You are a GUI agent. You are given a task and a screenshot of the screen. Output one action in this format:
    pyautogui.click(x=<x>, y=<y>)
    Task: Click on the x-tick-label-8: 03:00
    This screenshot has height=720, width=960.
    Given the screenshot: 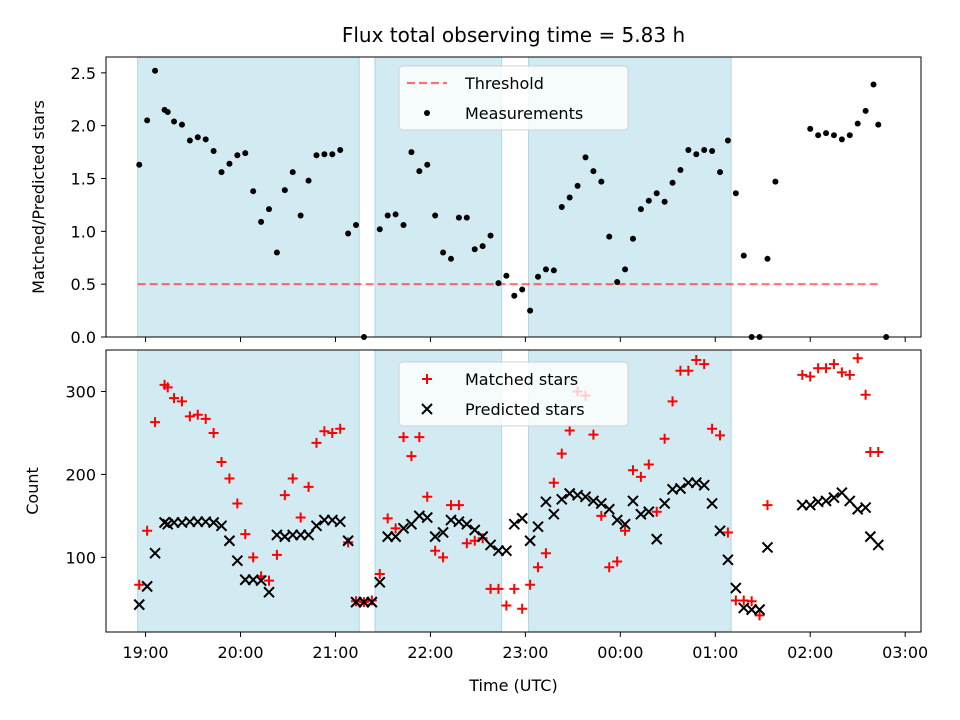 What is the action you would take?
    pyautogui.click(x=905, y=652)
    